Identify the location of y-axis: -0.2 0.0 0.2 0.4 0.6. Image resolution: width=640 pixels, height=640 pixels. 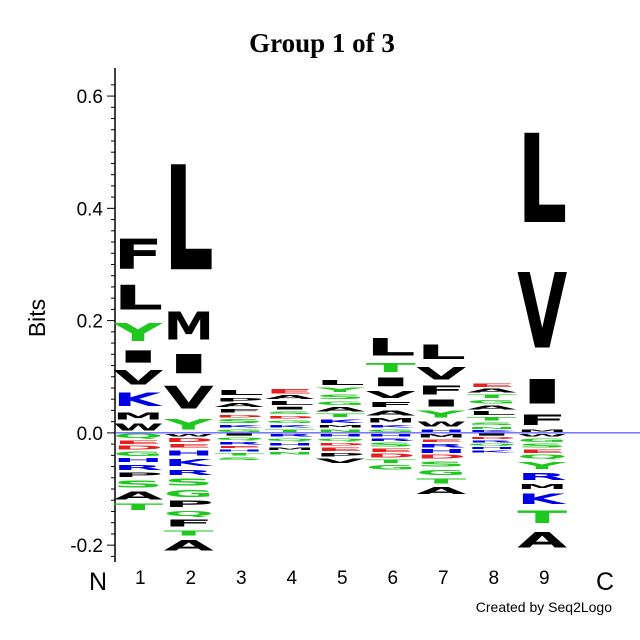
(93, 315).